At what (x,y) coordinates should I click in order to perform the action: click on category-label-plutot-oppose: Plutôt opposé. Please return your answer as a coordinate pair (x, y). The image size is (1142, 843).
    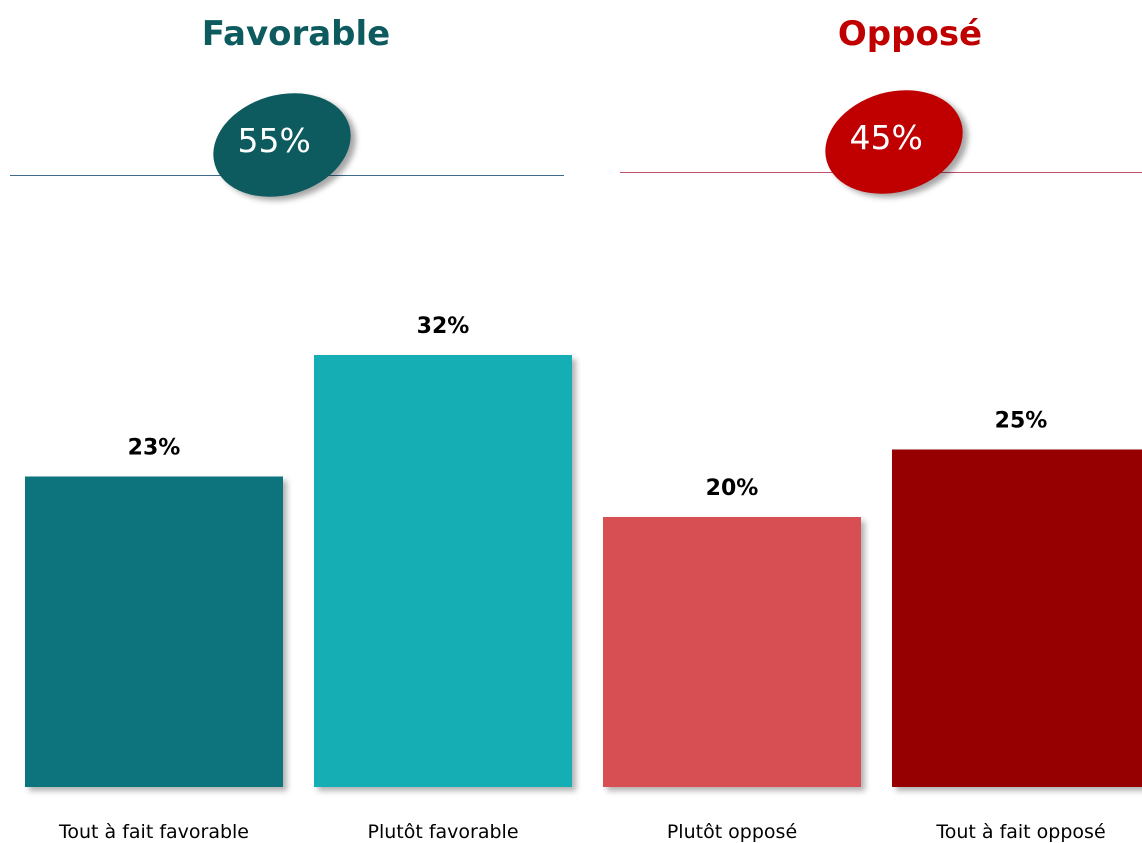
    Looking at the image, I should click on (732, 832).